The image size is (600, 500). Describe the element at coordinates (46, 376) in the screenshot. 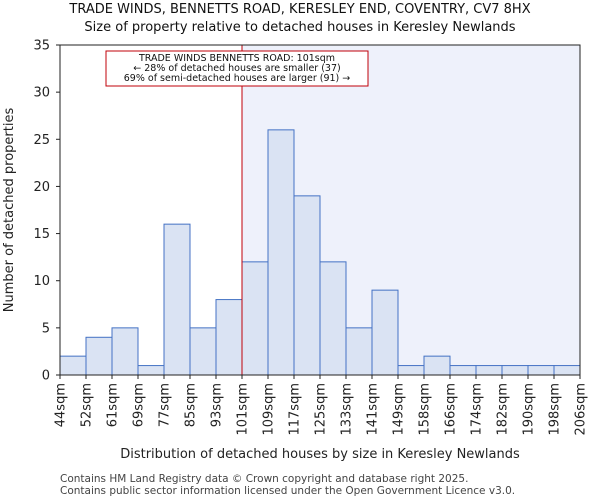

I see `y-tick-label-0: 0` at that location.